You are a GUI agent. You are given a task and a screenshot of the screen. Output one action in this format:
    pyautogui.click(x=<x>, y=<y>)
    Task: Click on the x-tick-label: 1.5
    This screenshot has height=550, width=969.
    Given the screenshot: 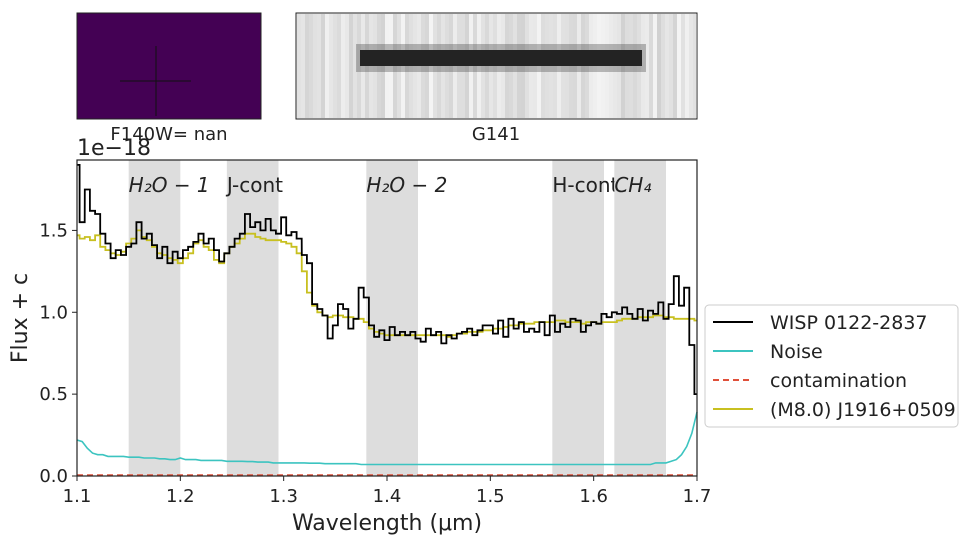 What is the action you would take?
    pyautogui.click(x=490, y=496)
    